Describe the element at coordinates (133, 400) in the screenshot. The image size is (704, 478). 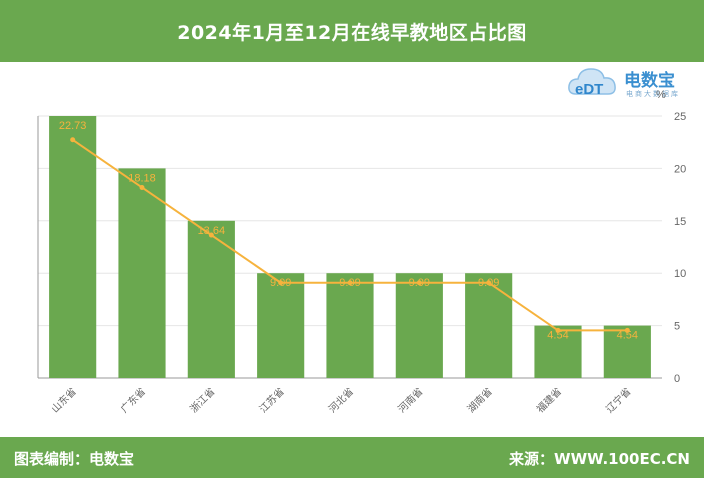
I see `x-tick-label: 广东省` at that location.